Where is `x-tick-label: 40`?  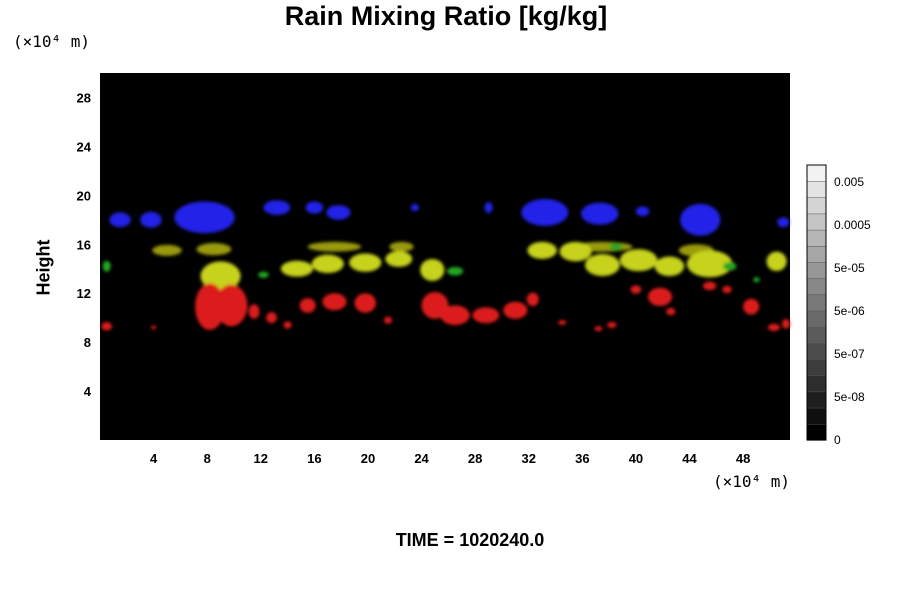
x-tick-label: 40 is located at coordinates (636, 458).